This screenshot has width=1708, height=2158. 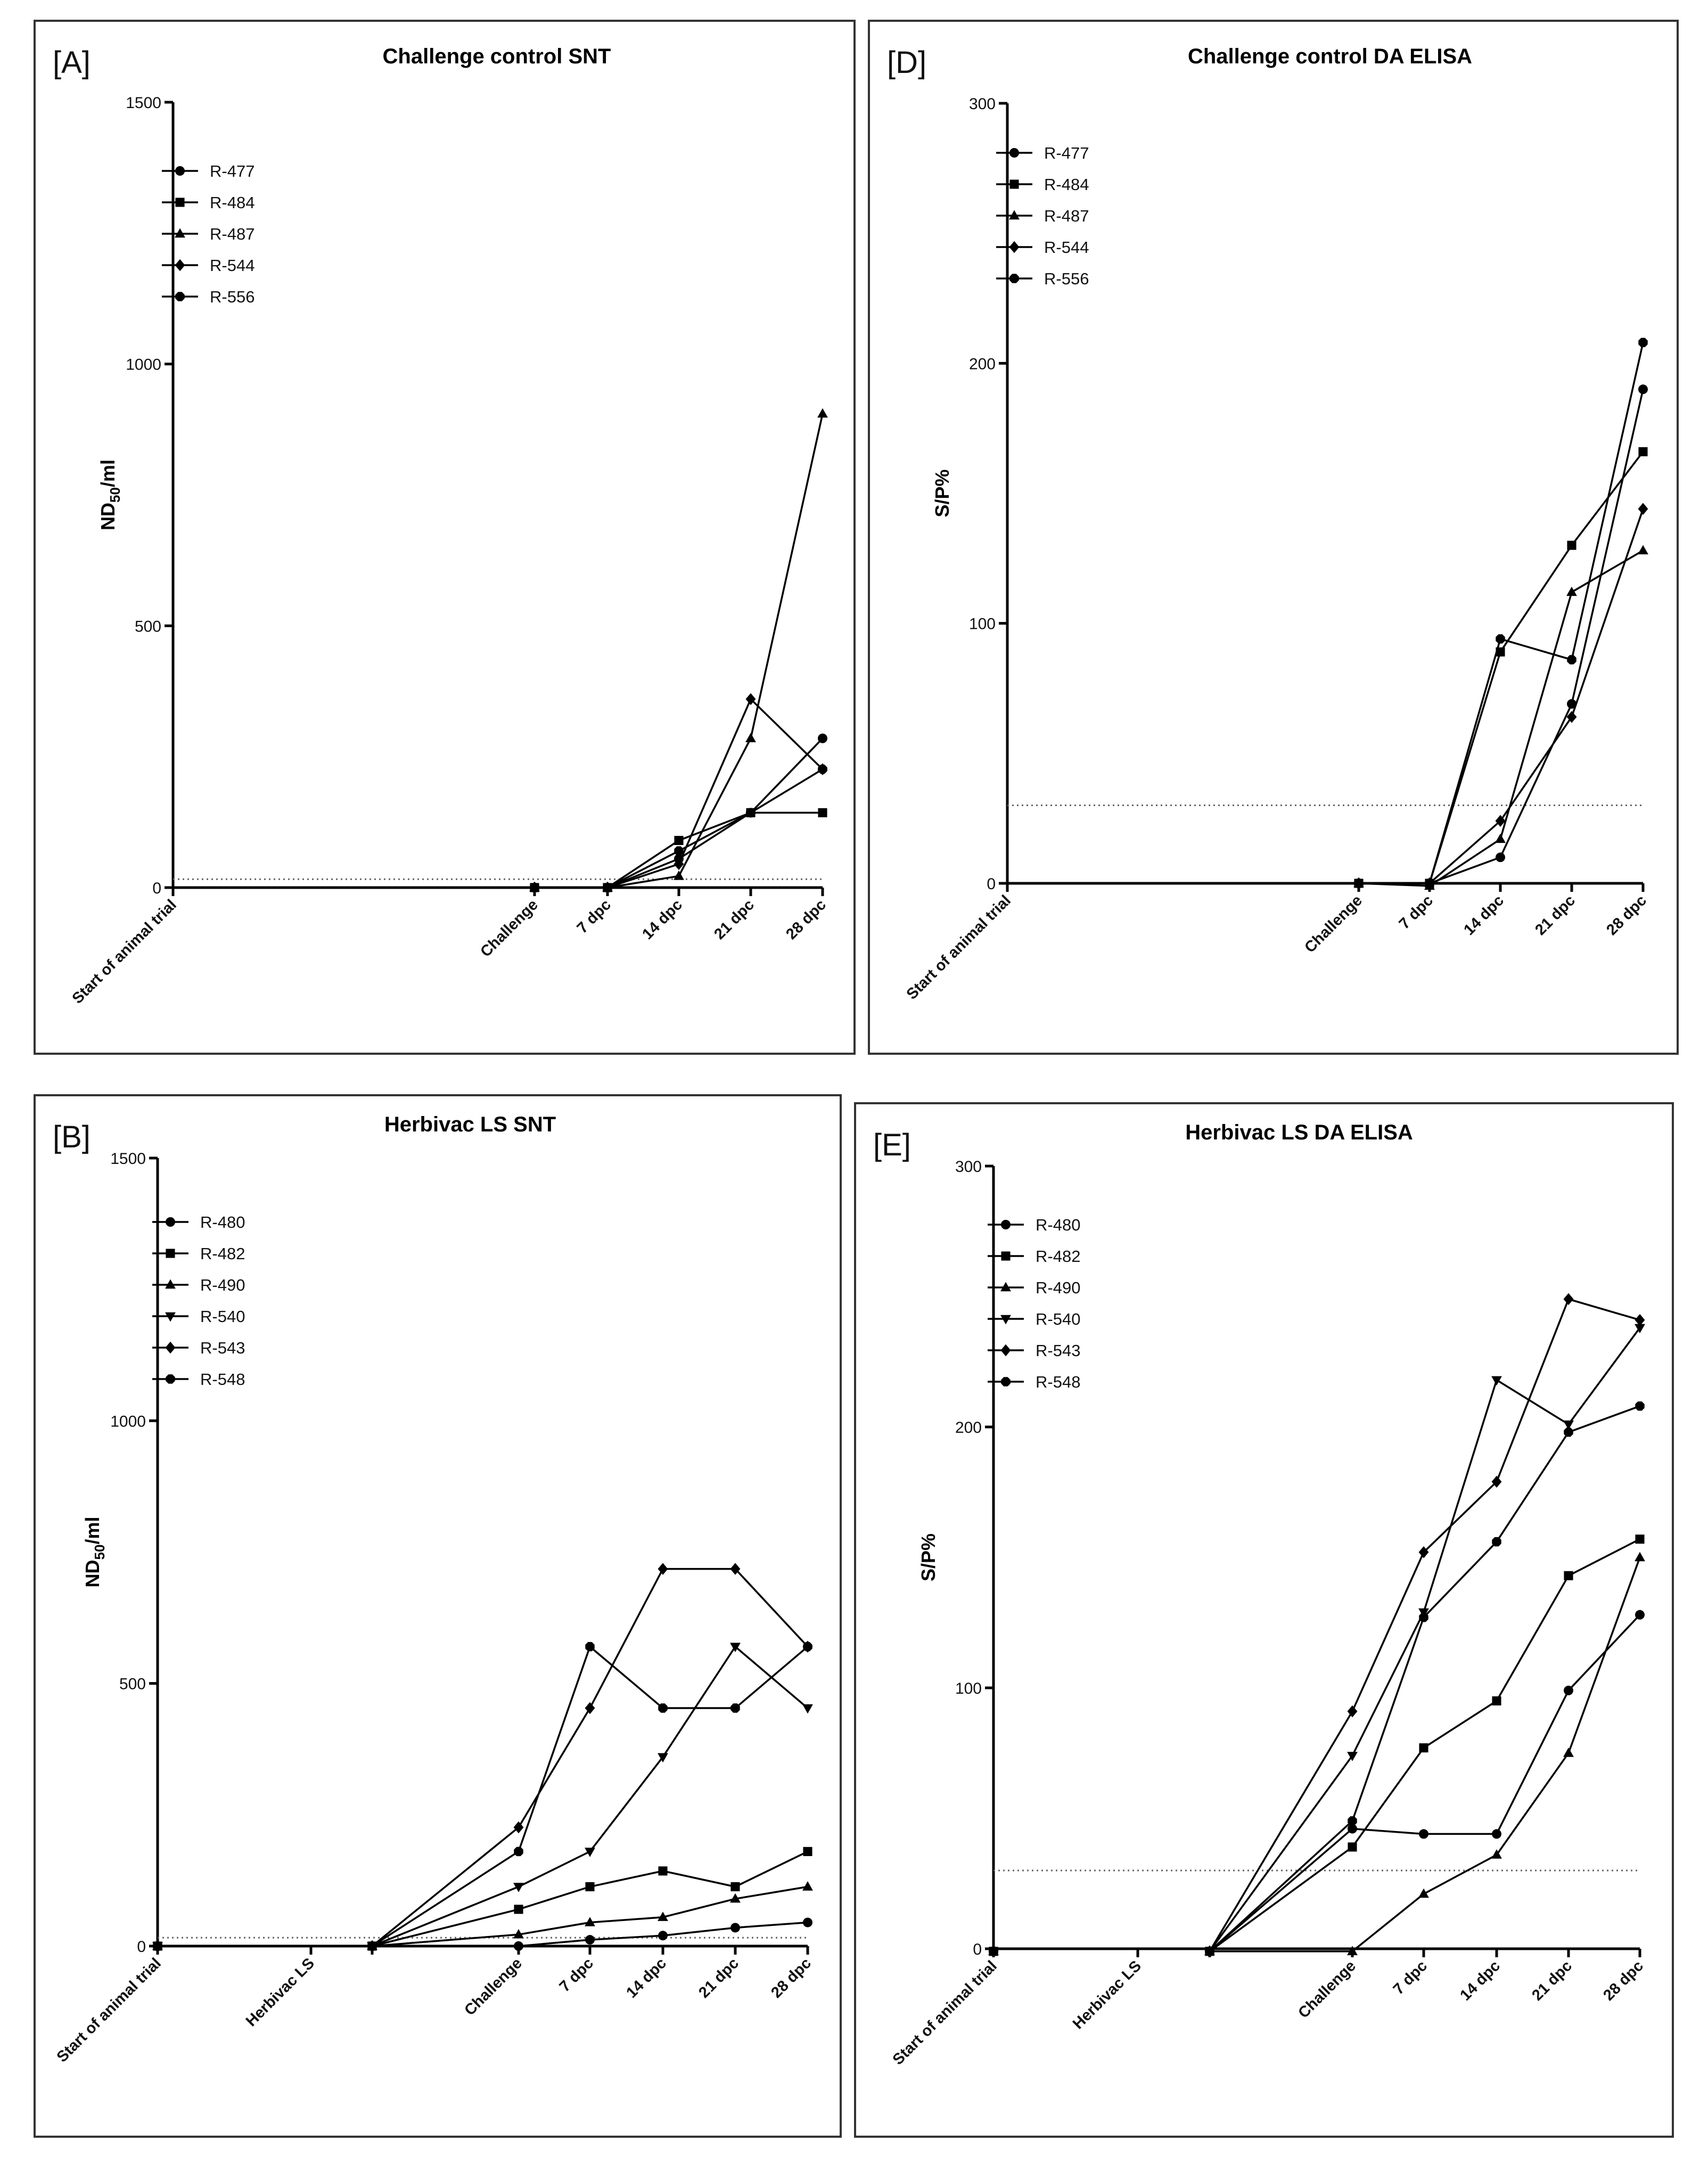 I want to click on panel-a-series-line, so click(x=679, y=828).